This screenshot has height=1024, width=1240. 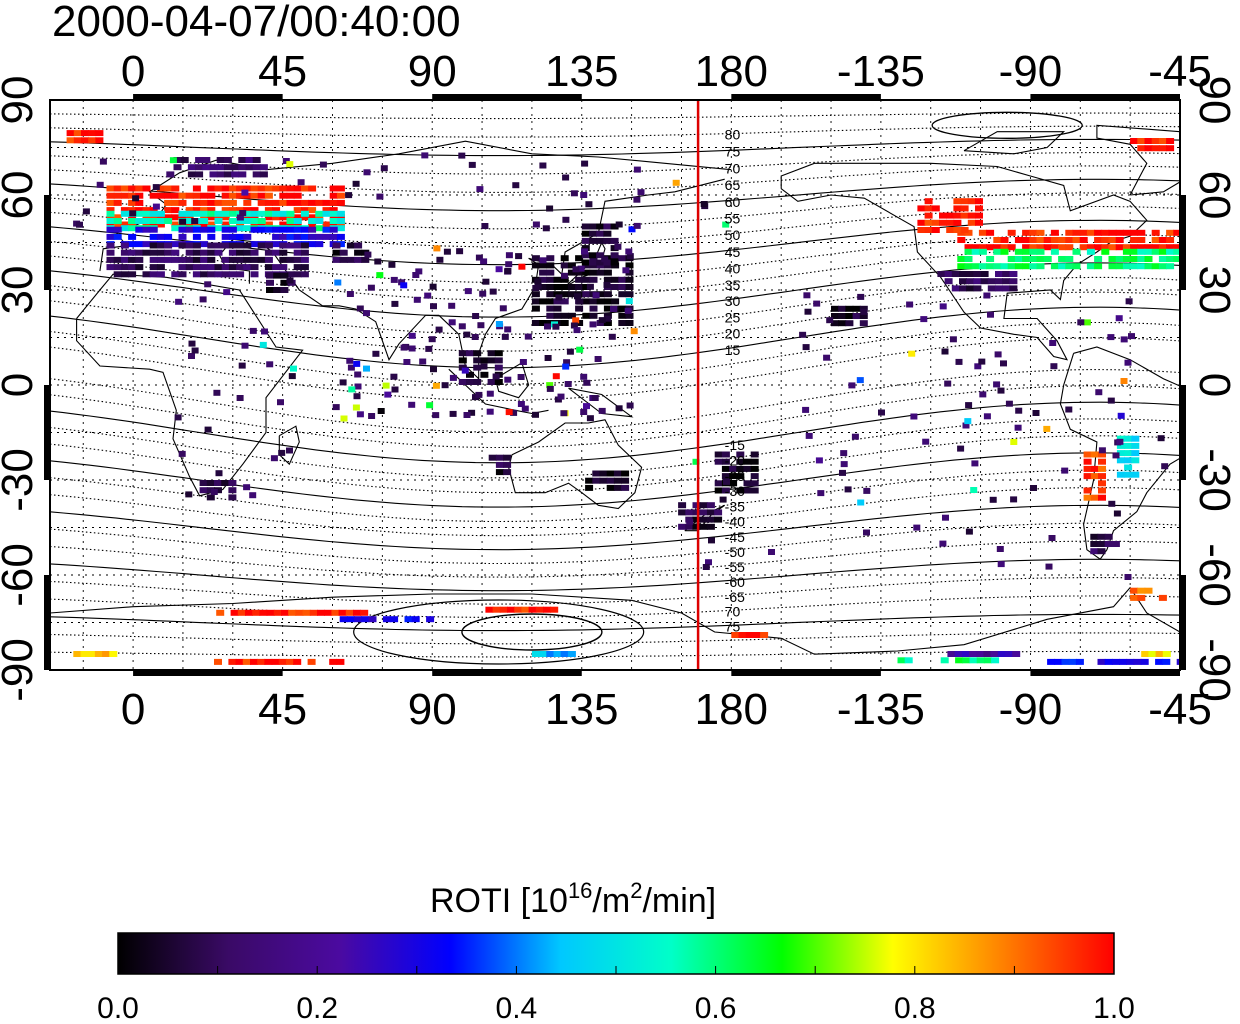 I want to click on lat-tick-label-right: 30, so click(x=1214, y=290).